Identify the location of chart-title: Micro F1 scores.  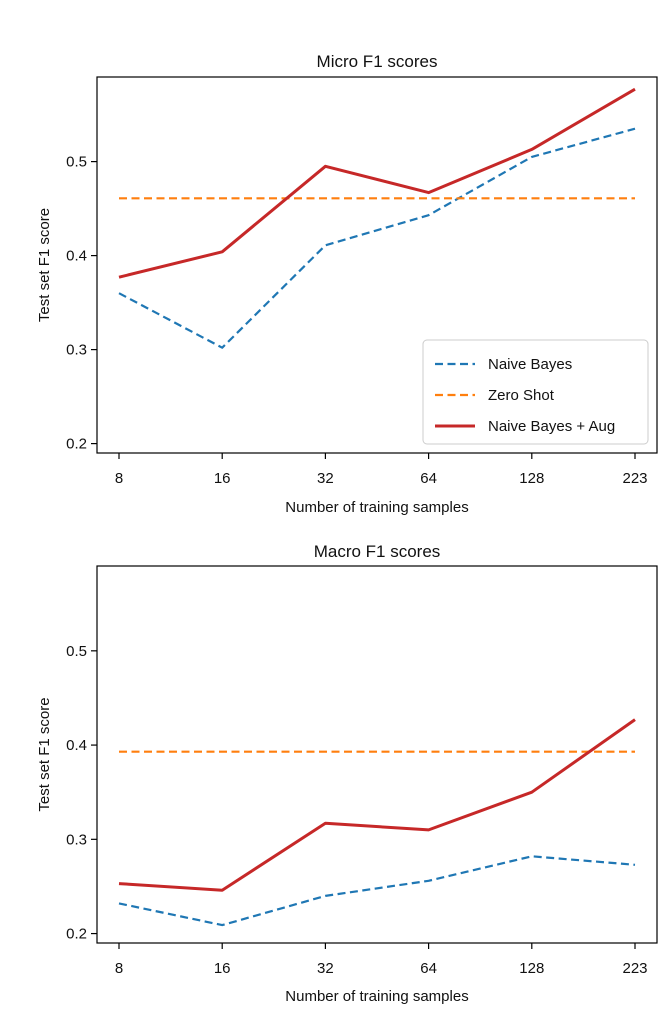
(377, 61).